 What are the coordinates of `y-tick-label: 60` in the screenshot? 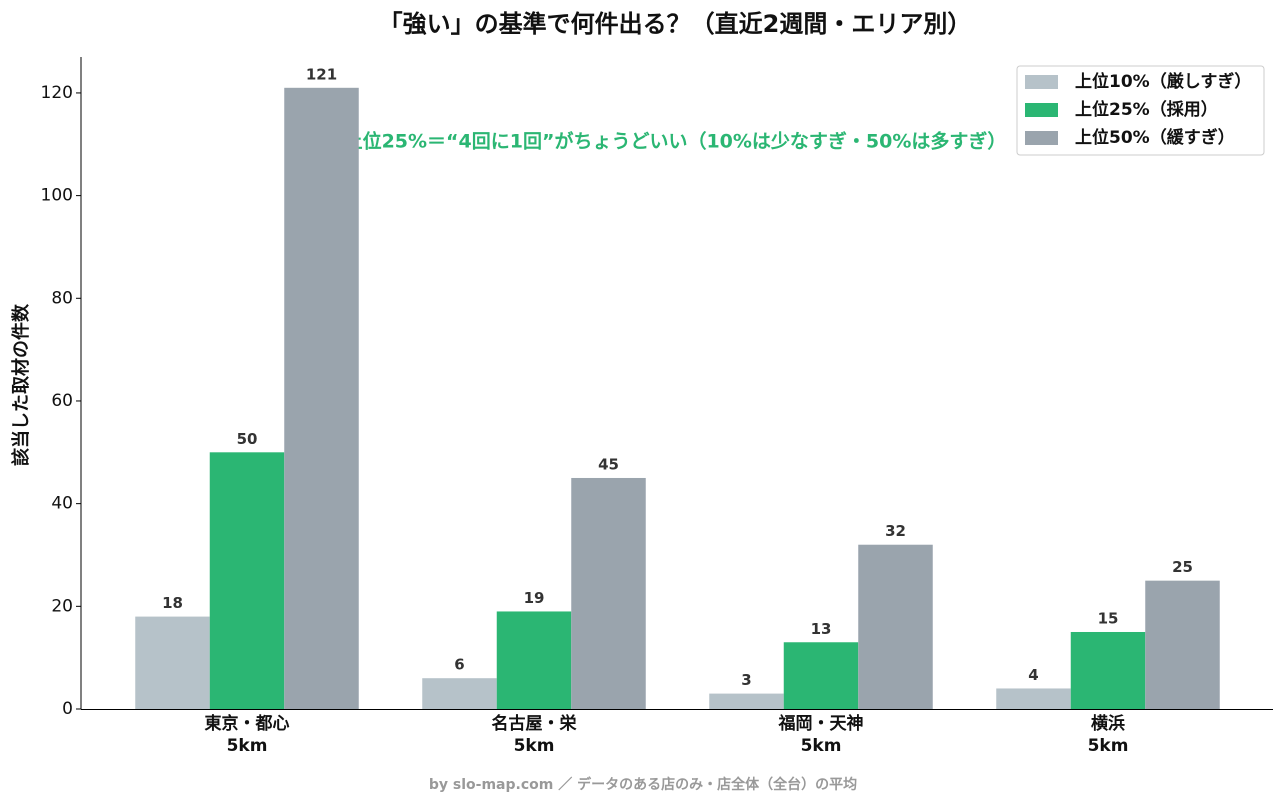 It's located at (62, 401).